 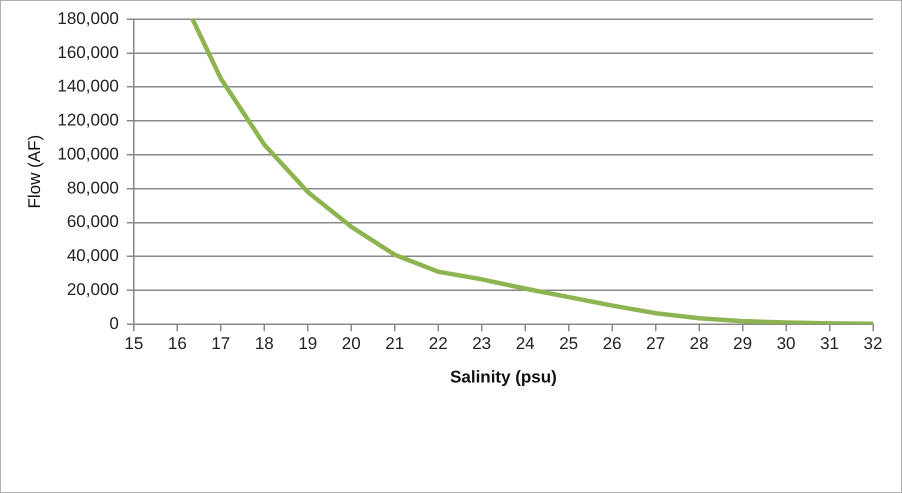 What do you see at coordinates (88, 86) in the screenshot?
I see `y-tick-label: 140,000` at bounding box center [88, 86].